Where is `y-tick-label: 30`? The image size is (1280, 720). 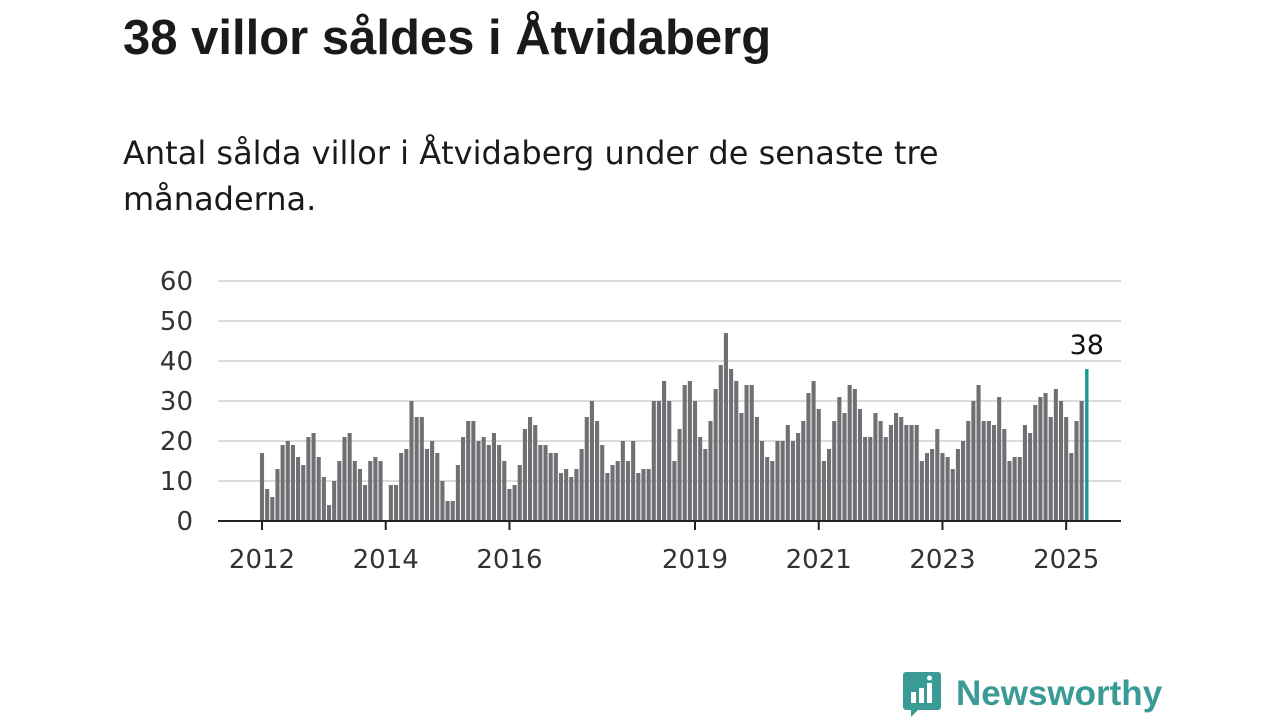 y-tick-label: 30 is located at coordinates (176, 402).